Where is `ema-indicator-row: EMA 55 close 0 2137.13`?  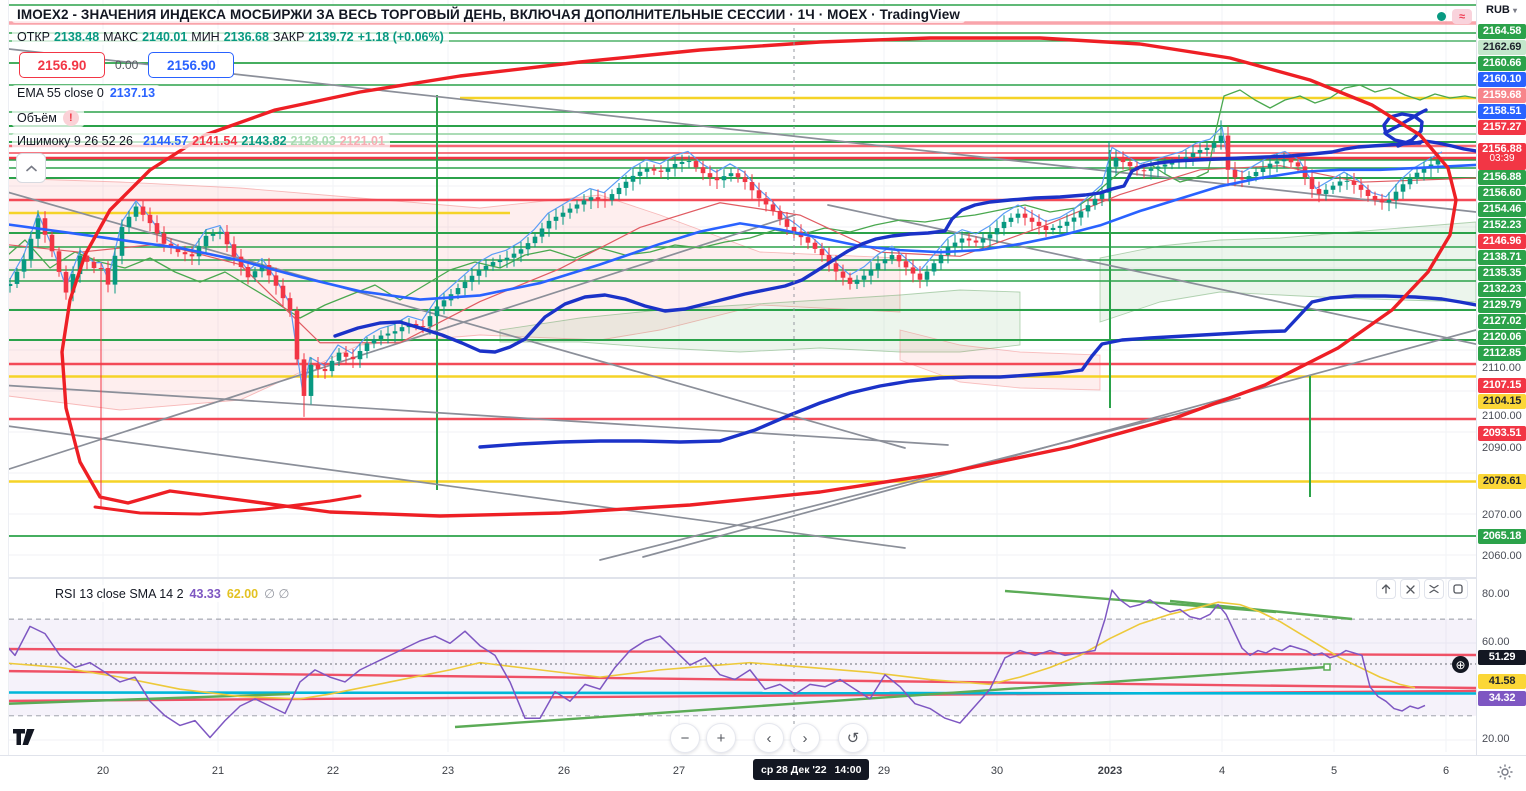 ema-indicator-row: EMA 55 close 0 2137.13 is located at coordinates (86, 93).